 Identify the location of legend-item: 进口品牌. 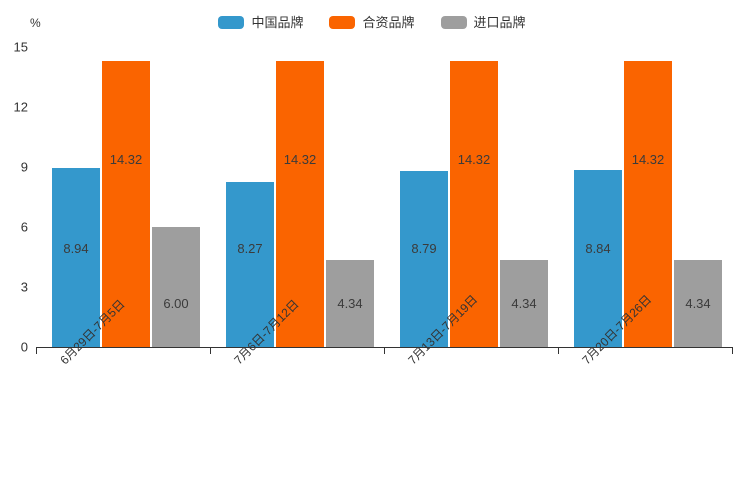
(483, 22).